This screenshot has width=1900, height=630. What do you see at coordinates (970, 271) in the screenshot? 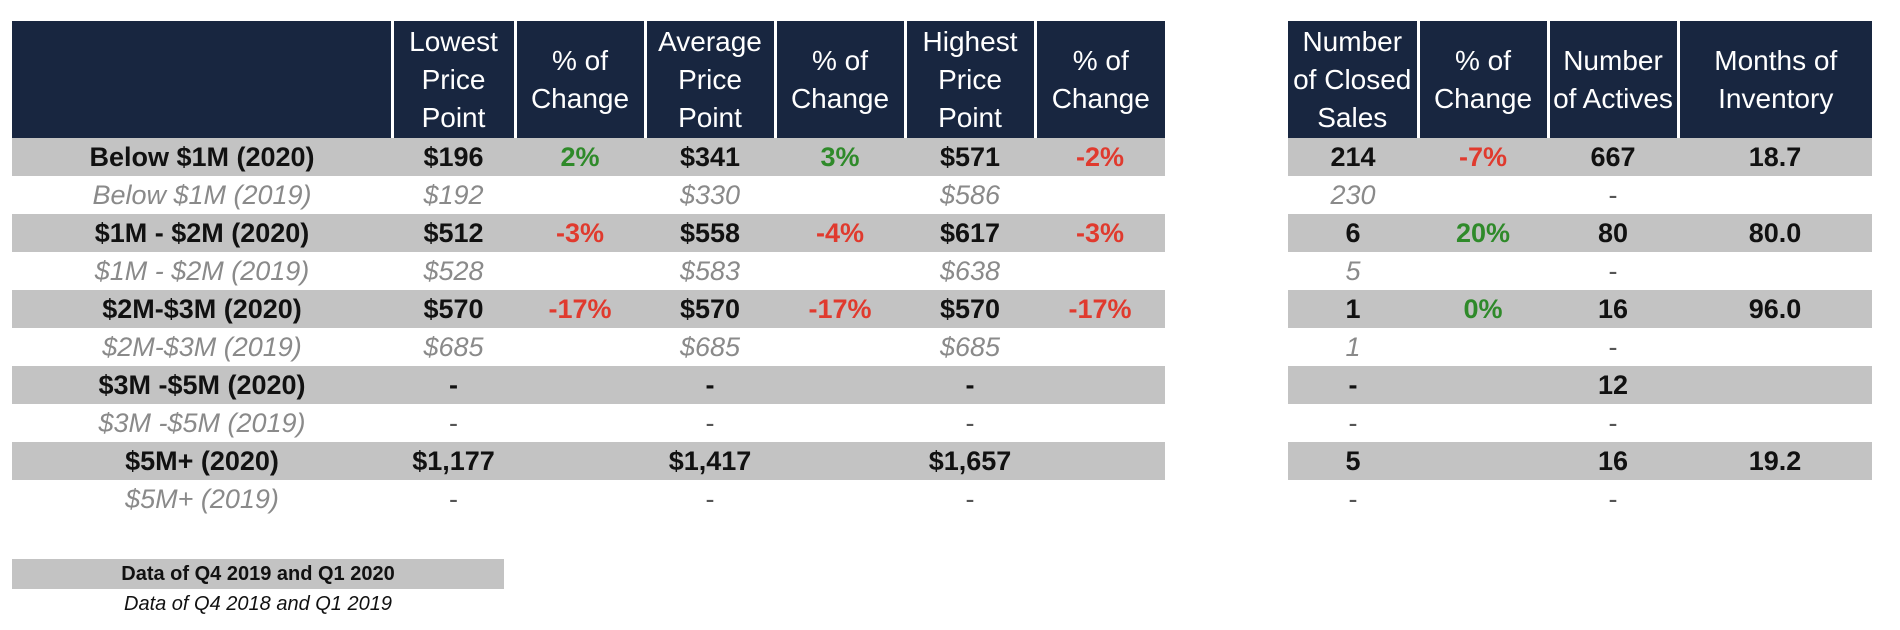
I see `left-cell-high: $638` at bounding box center [970, 271].